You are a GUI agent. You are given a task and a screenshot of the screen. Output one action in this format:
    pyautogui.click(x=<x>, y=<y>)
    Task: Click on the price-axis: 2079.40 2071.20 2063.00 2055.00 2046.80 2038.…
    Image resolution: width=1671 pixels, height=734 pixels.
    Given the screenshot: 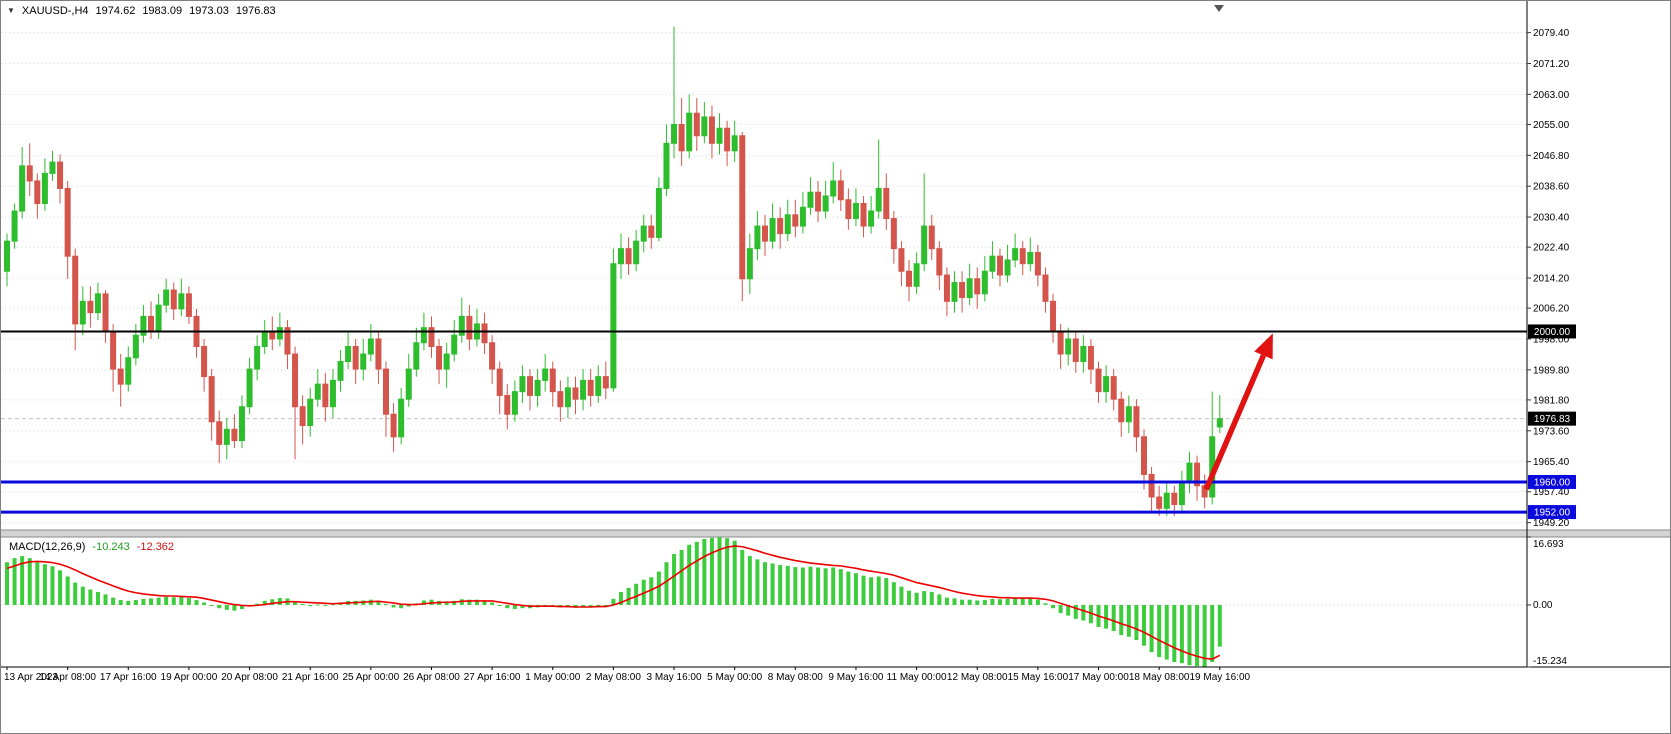 What is the action you would take?
    pyautogui.click(x=1551, y=348)
    